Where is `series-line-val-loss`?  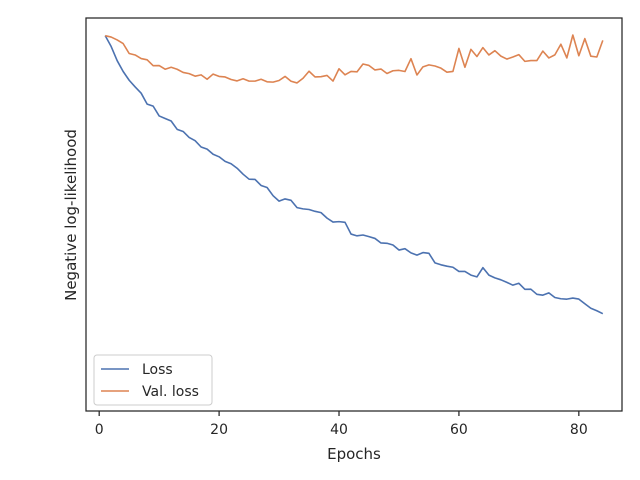 series-line-val-loss is located at coordinates (354, 59).